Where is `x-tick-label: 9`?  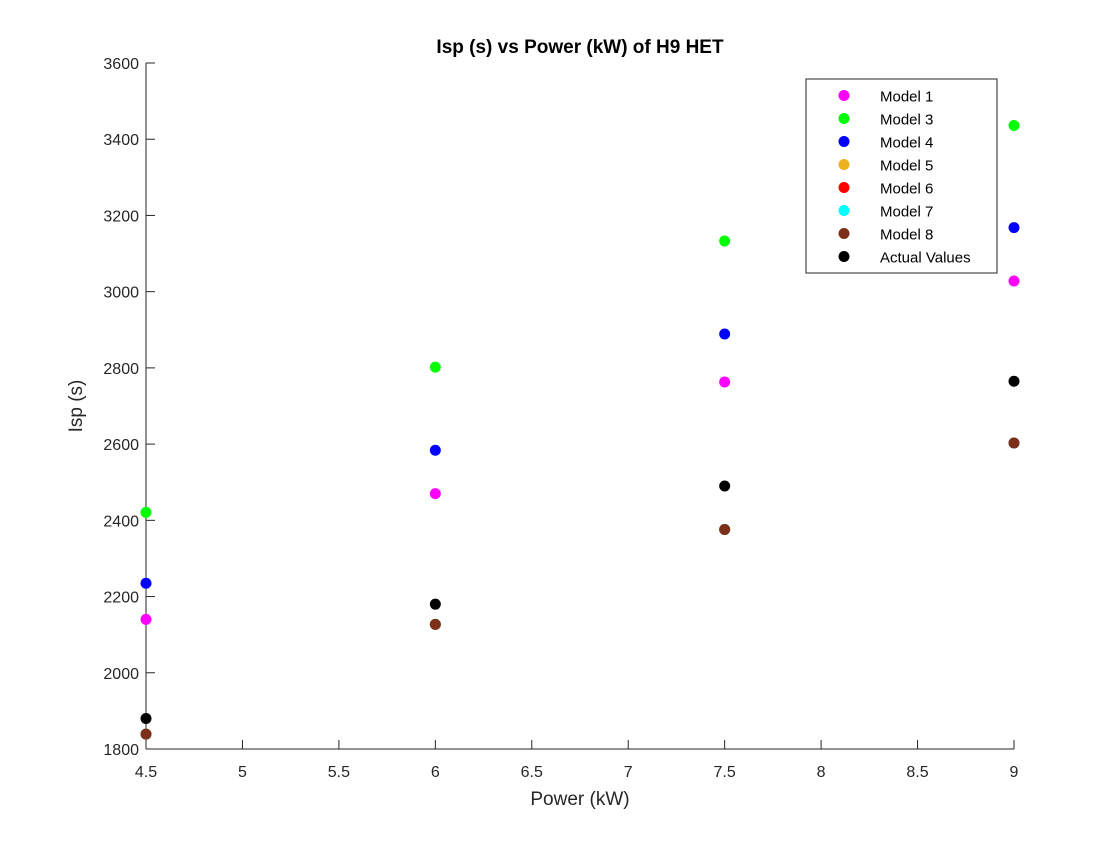
x-tick-label: 9 is located at coordinates (1014, 772).